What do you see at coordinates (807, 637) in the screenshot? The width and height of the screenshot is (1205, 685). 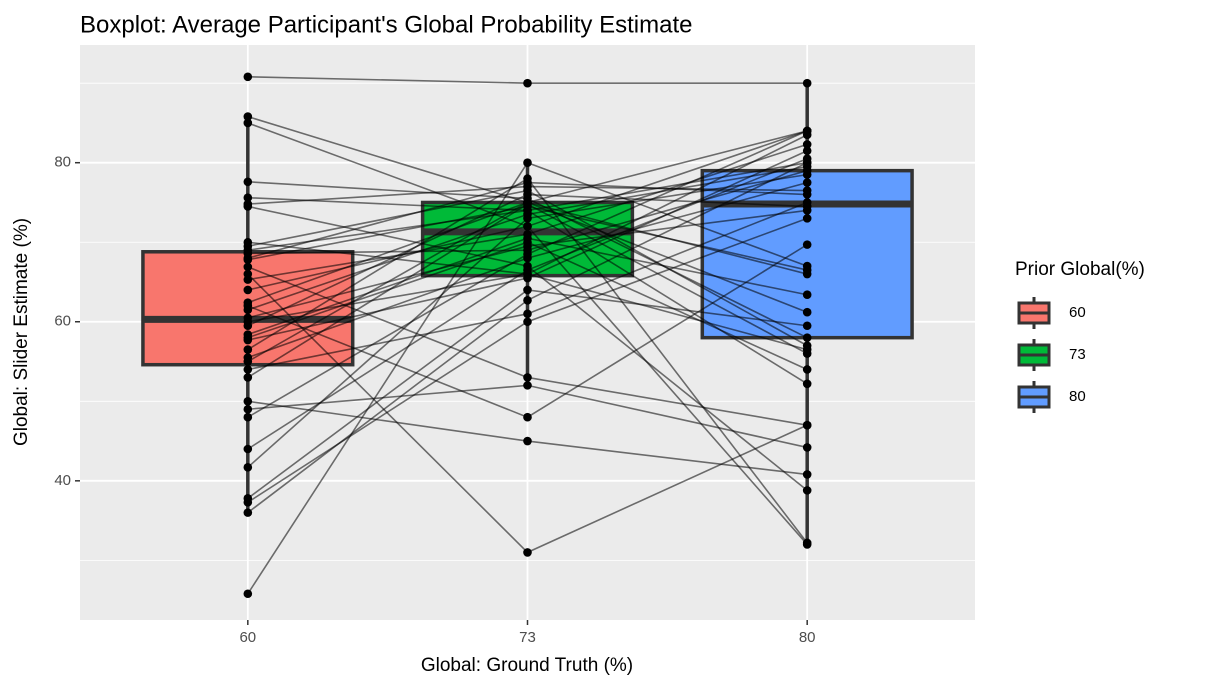 I see `x-tick-label: 80` at bounding box center [807, 637].